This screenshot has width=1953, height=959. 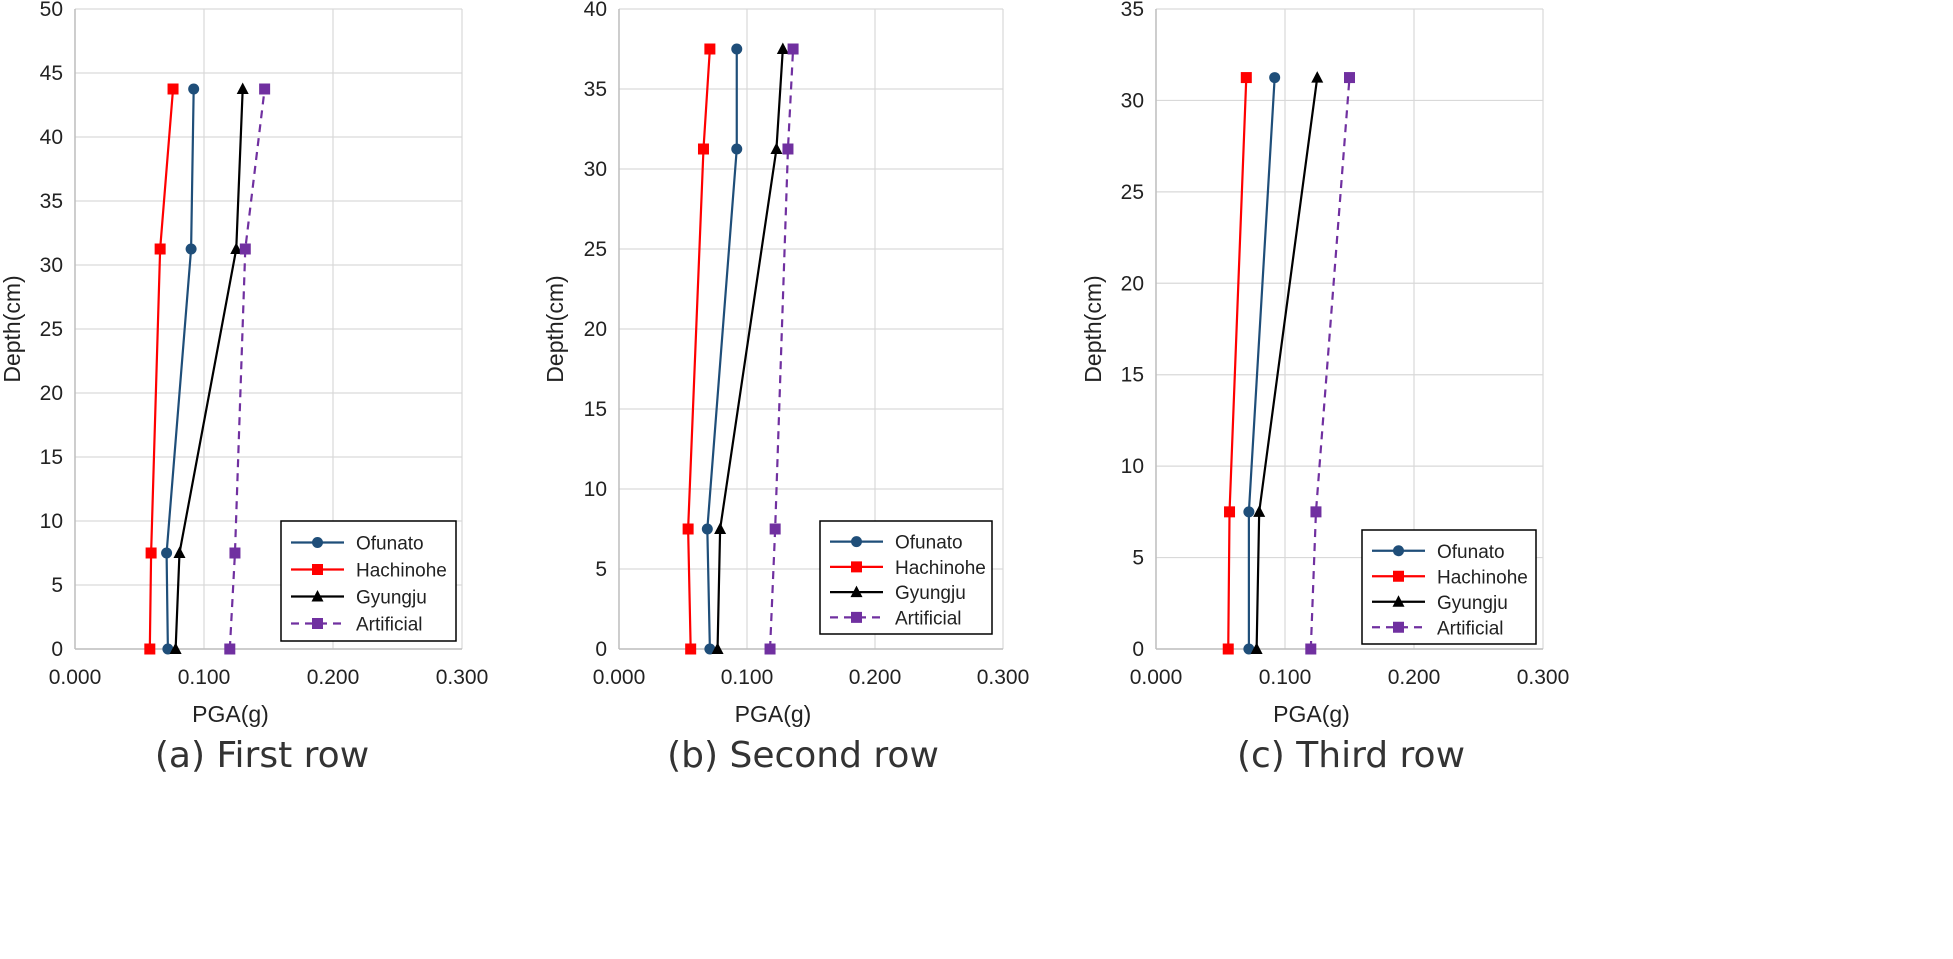 I want to click on y-tick-label: 50, so click(x=51, y=10).